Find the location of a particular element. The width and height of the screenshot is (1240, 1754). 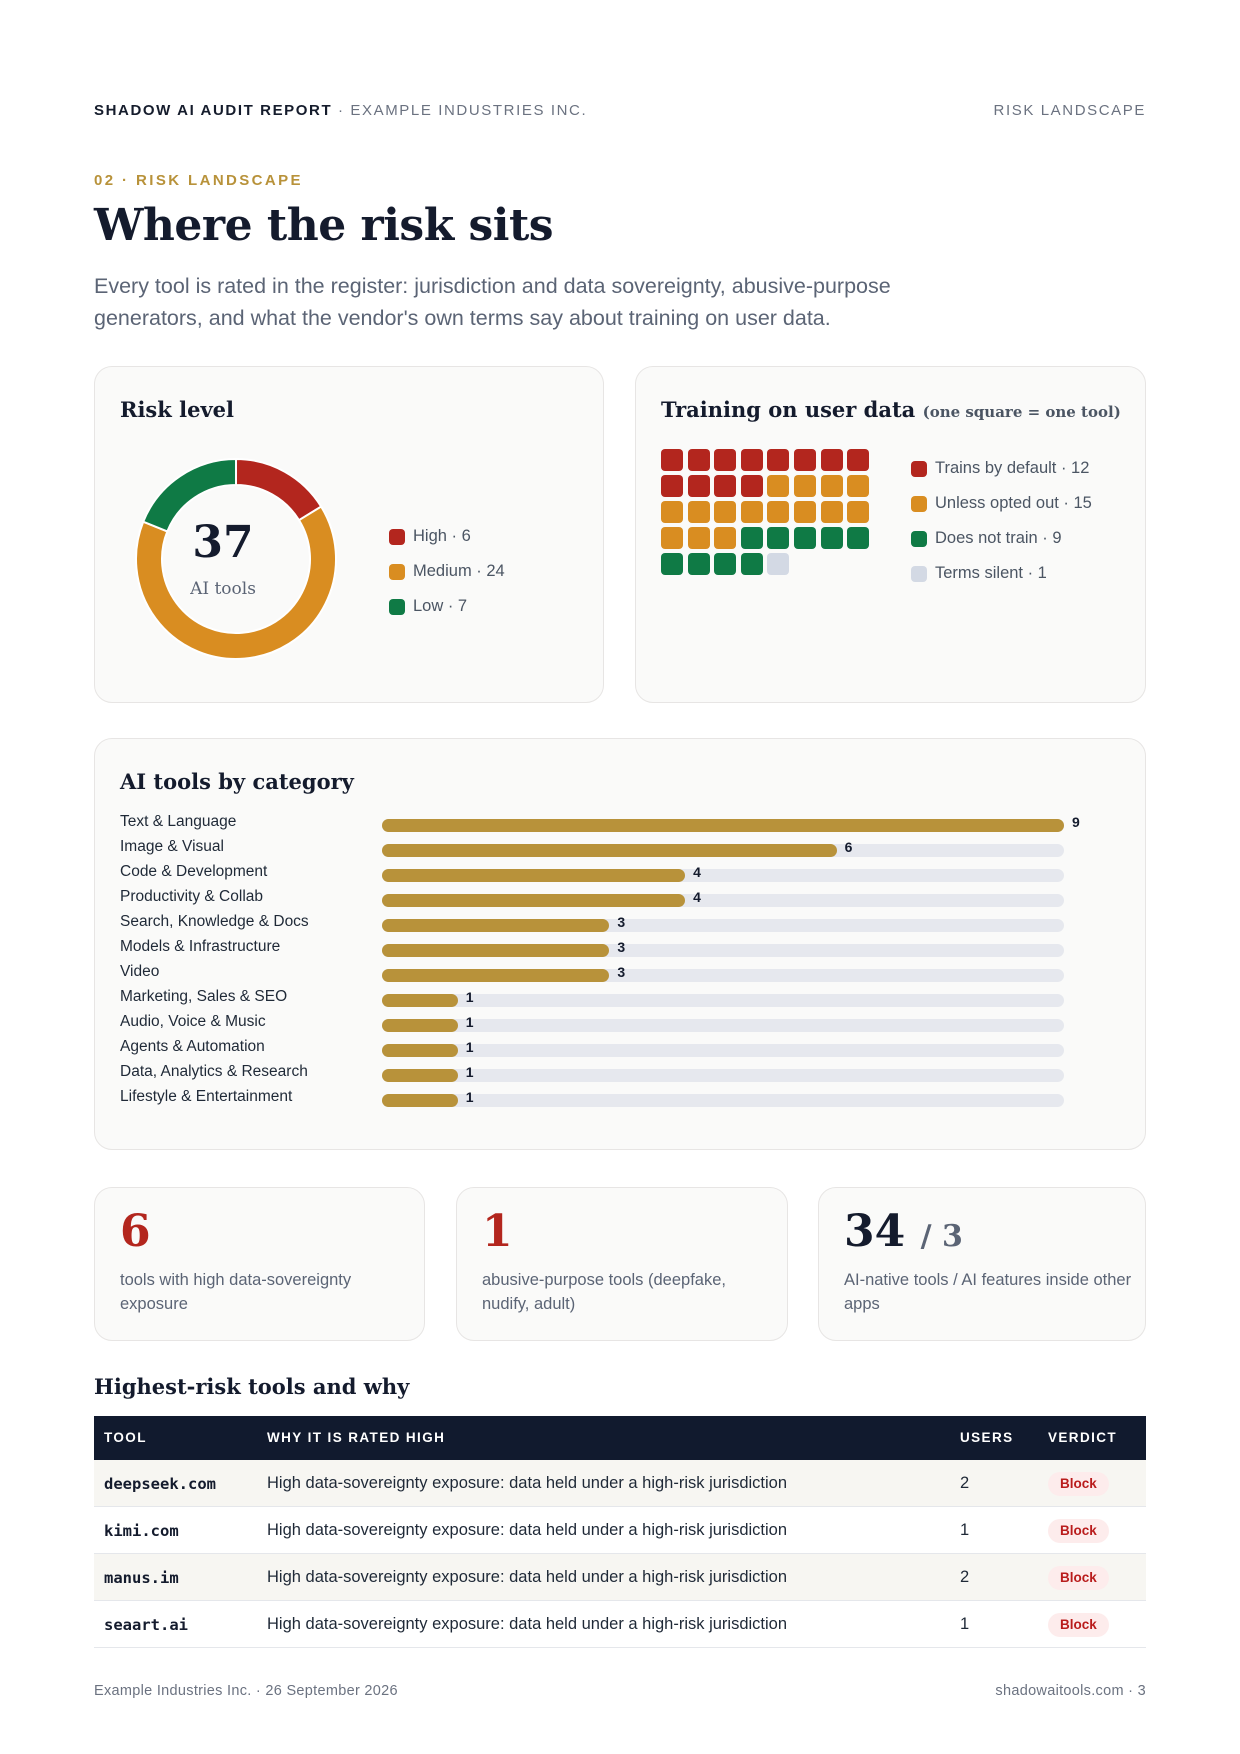

category-label: Audio, Voice & Music is located at coordinates (193, 1021).